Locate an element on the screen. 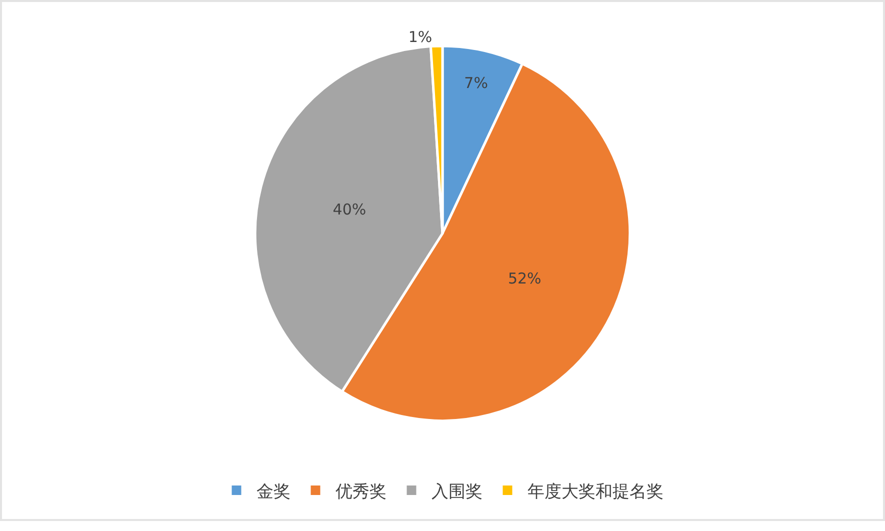 The height and width of the screenshot is (531, 885). data-label: 52% is located at coordinates (525, 279).